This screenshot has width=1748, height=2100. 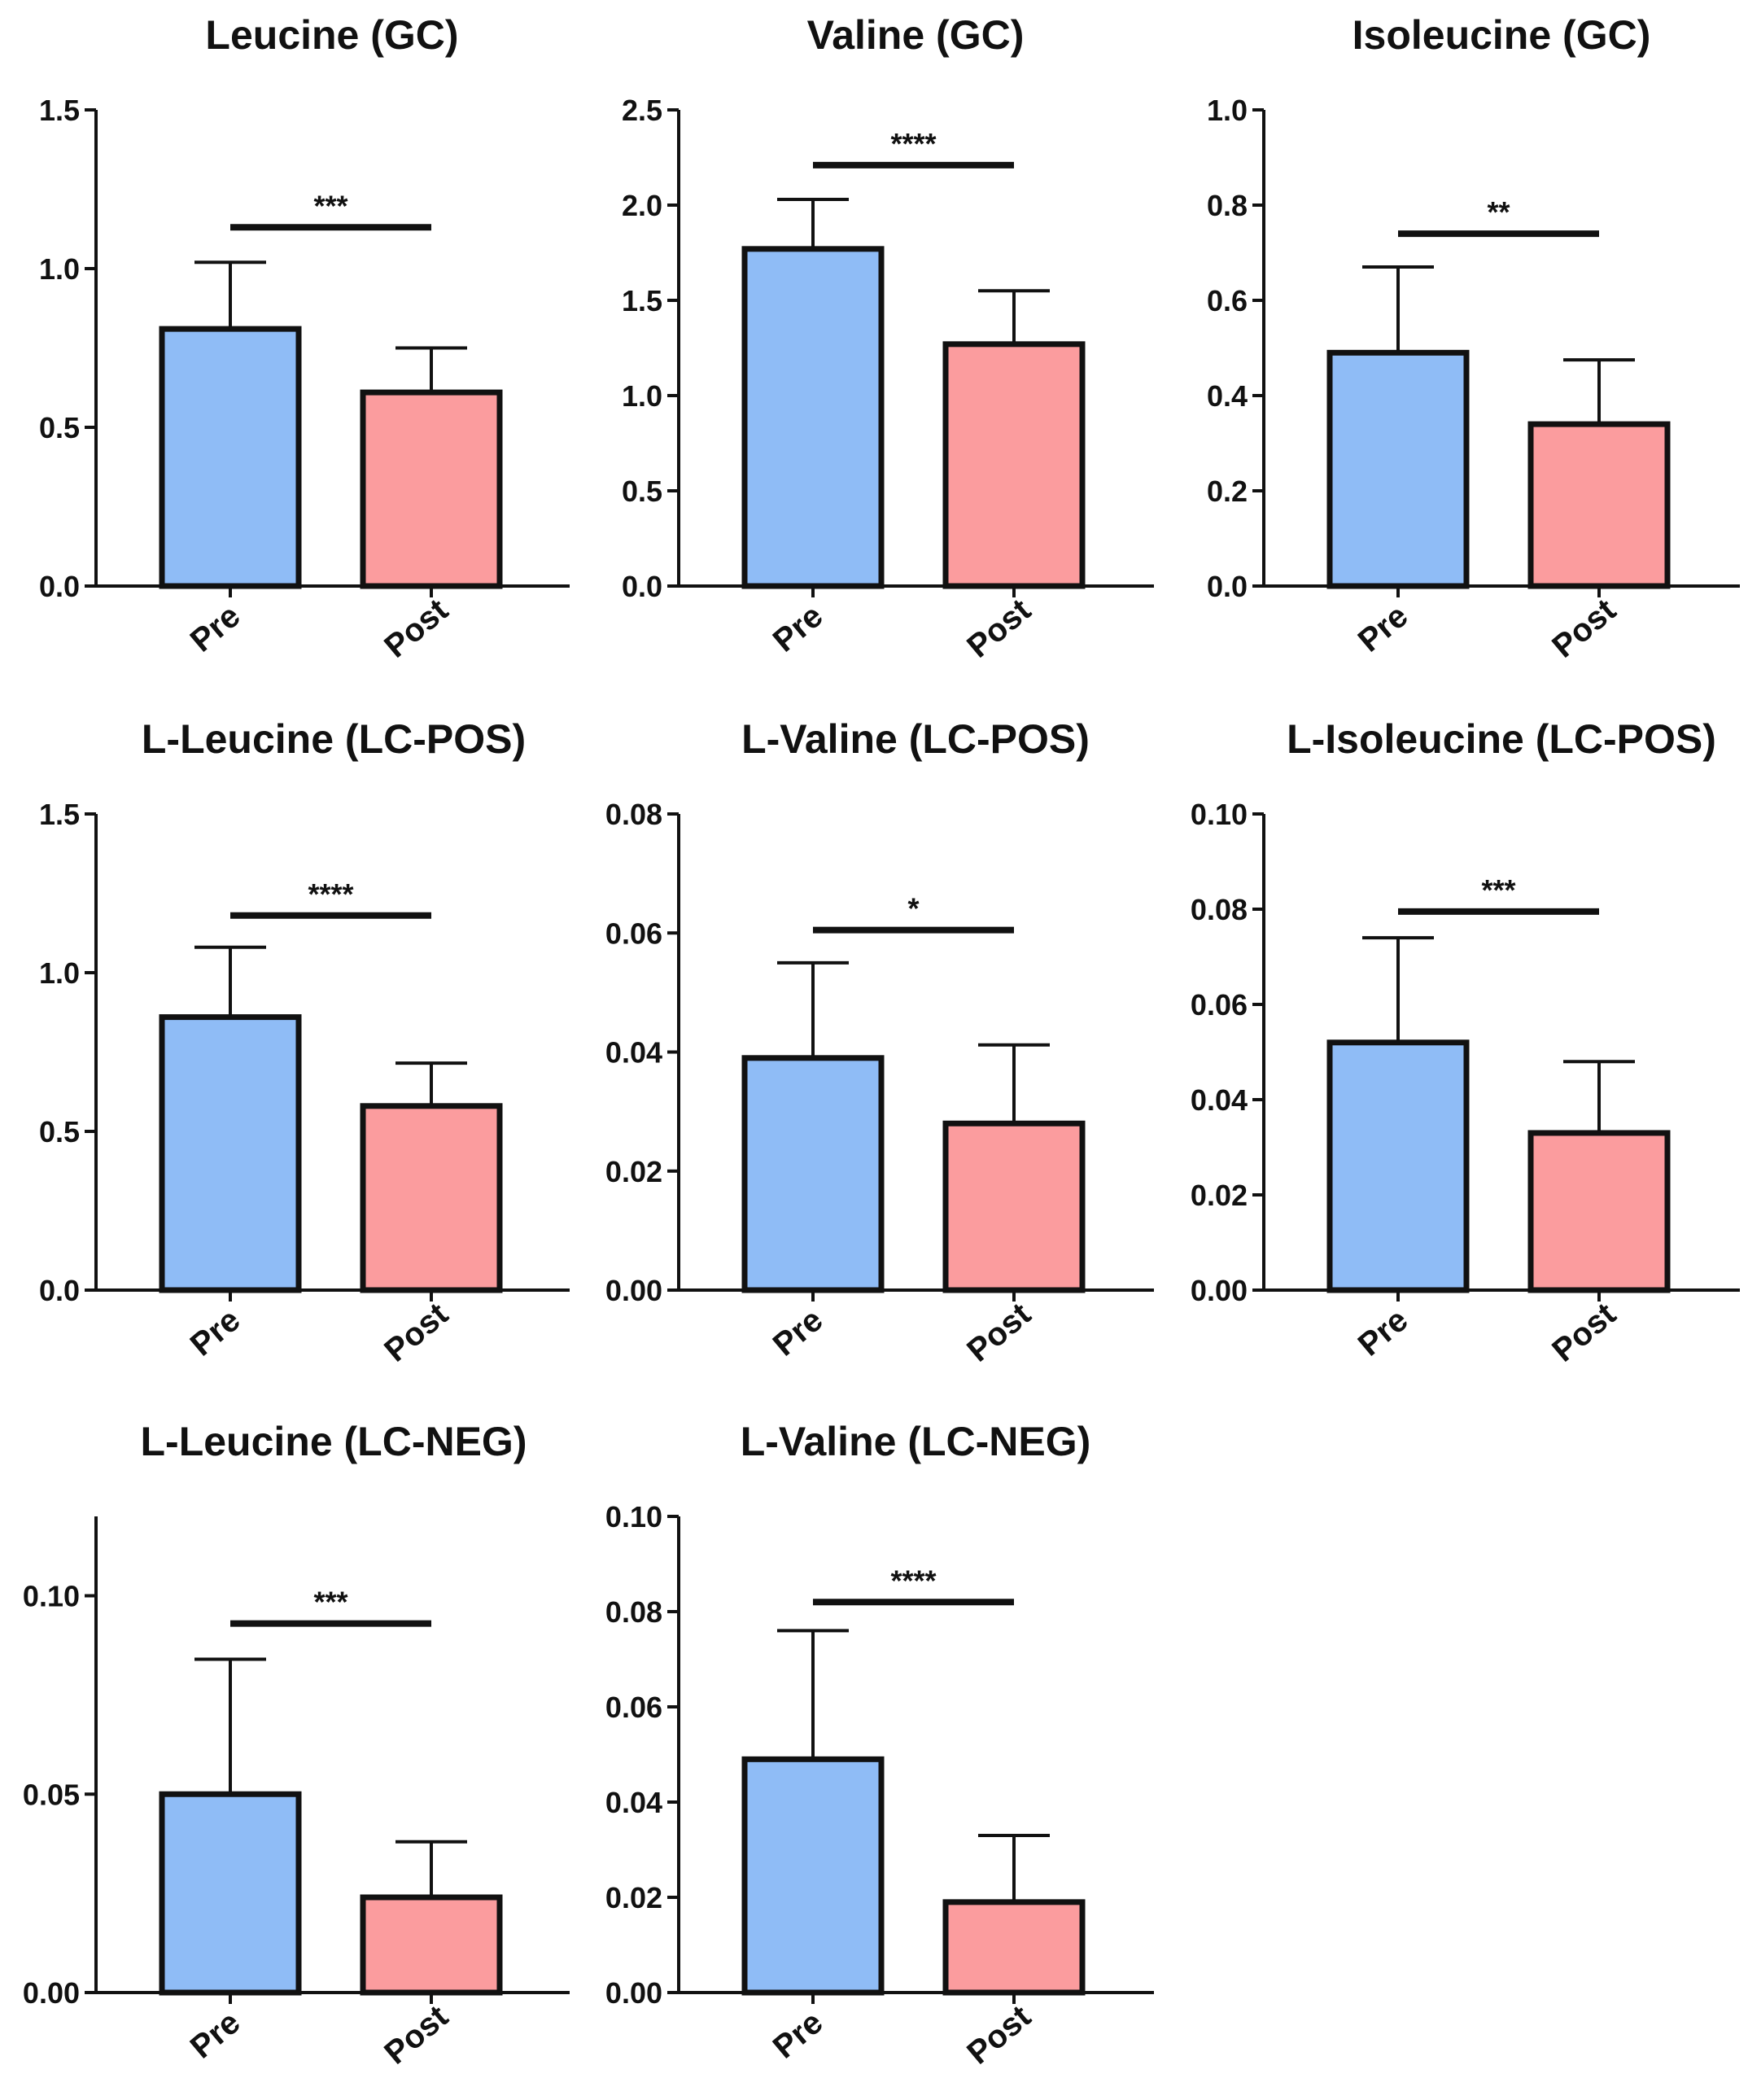 I want to click on y-tick-label: 0.05, so click(x=51, y=1795).